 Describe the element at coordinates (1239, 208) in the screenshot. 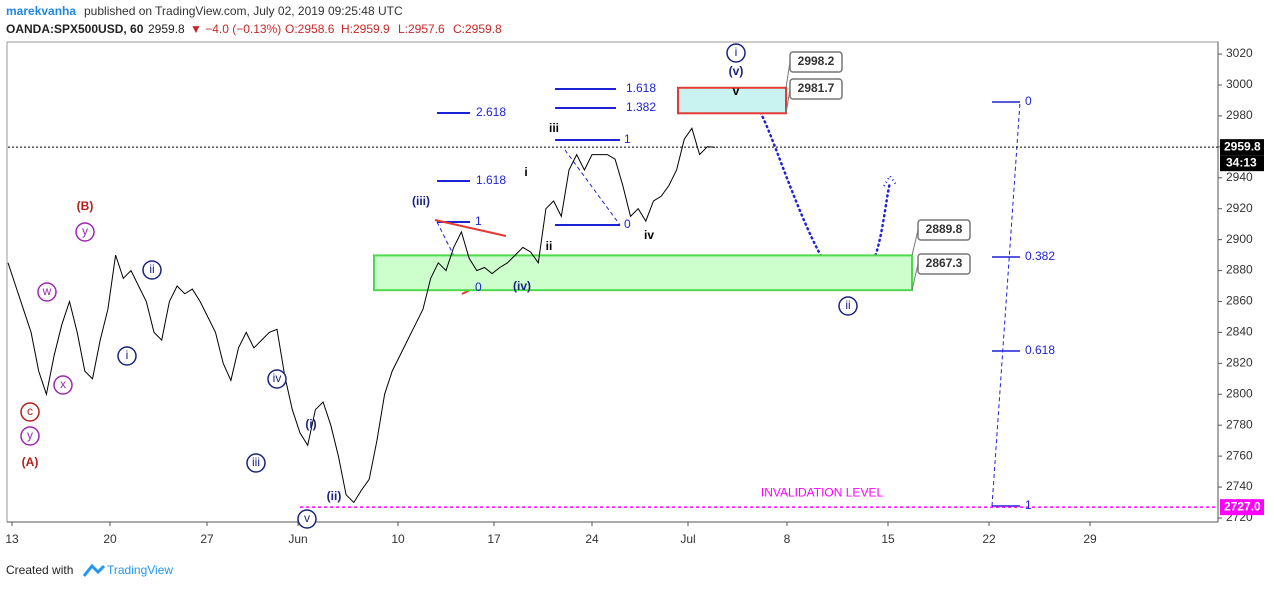

I see `y-tick-label: 2920` at that location.